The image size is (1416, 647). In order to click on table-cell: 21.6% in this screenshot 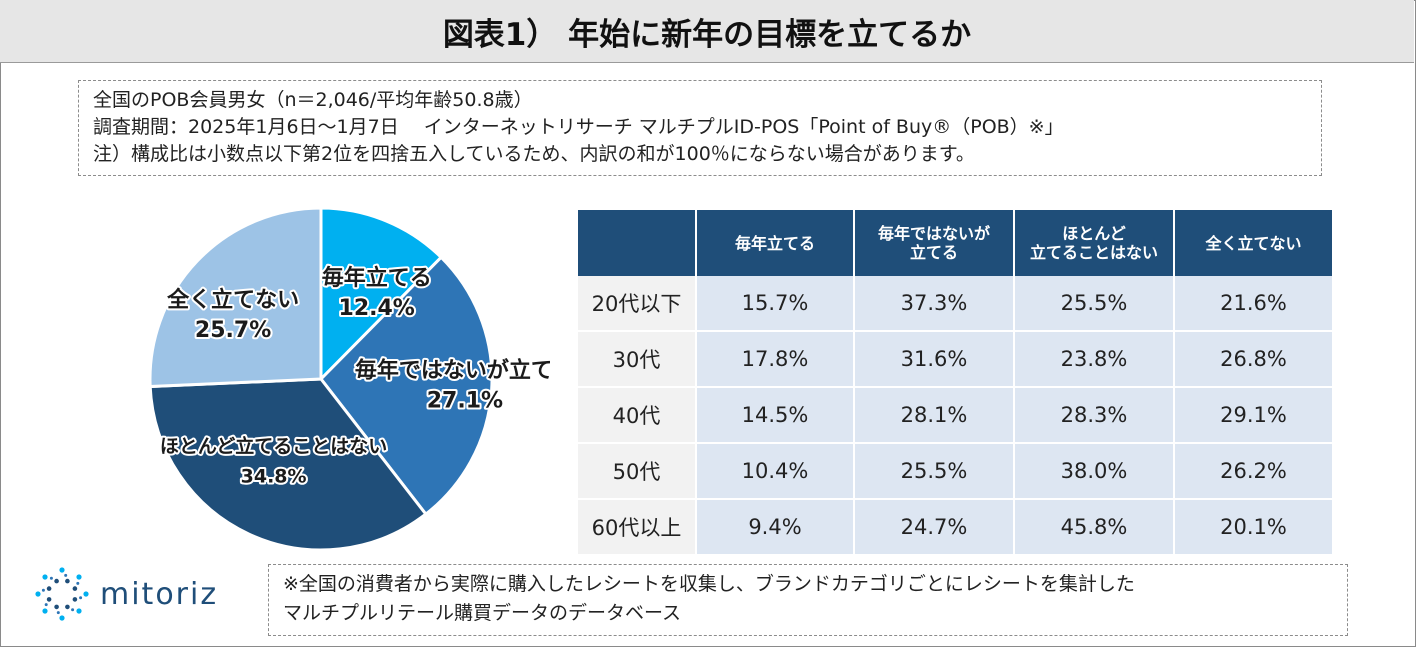, I will do `click(1253, 303)`.